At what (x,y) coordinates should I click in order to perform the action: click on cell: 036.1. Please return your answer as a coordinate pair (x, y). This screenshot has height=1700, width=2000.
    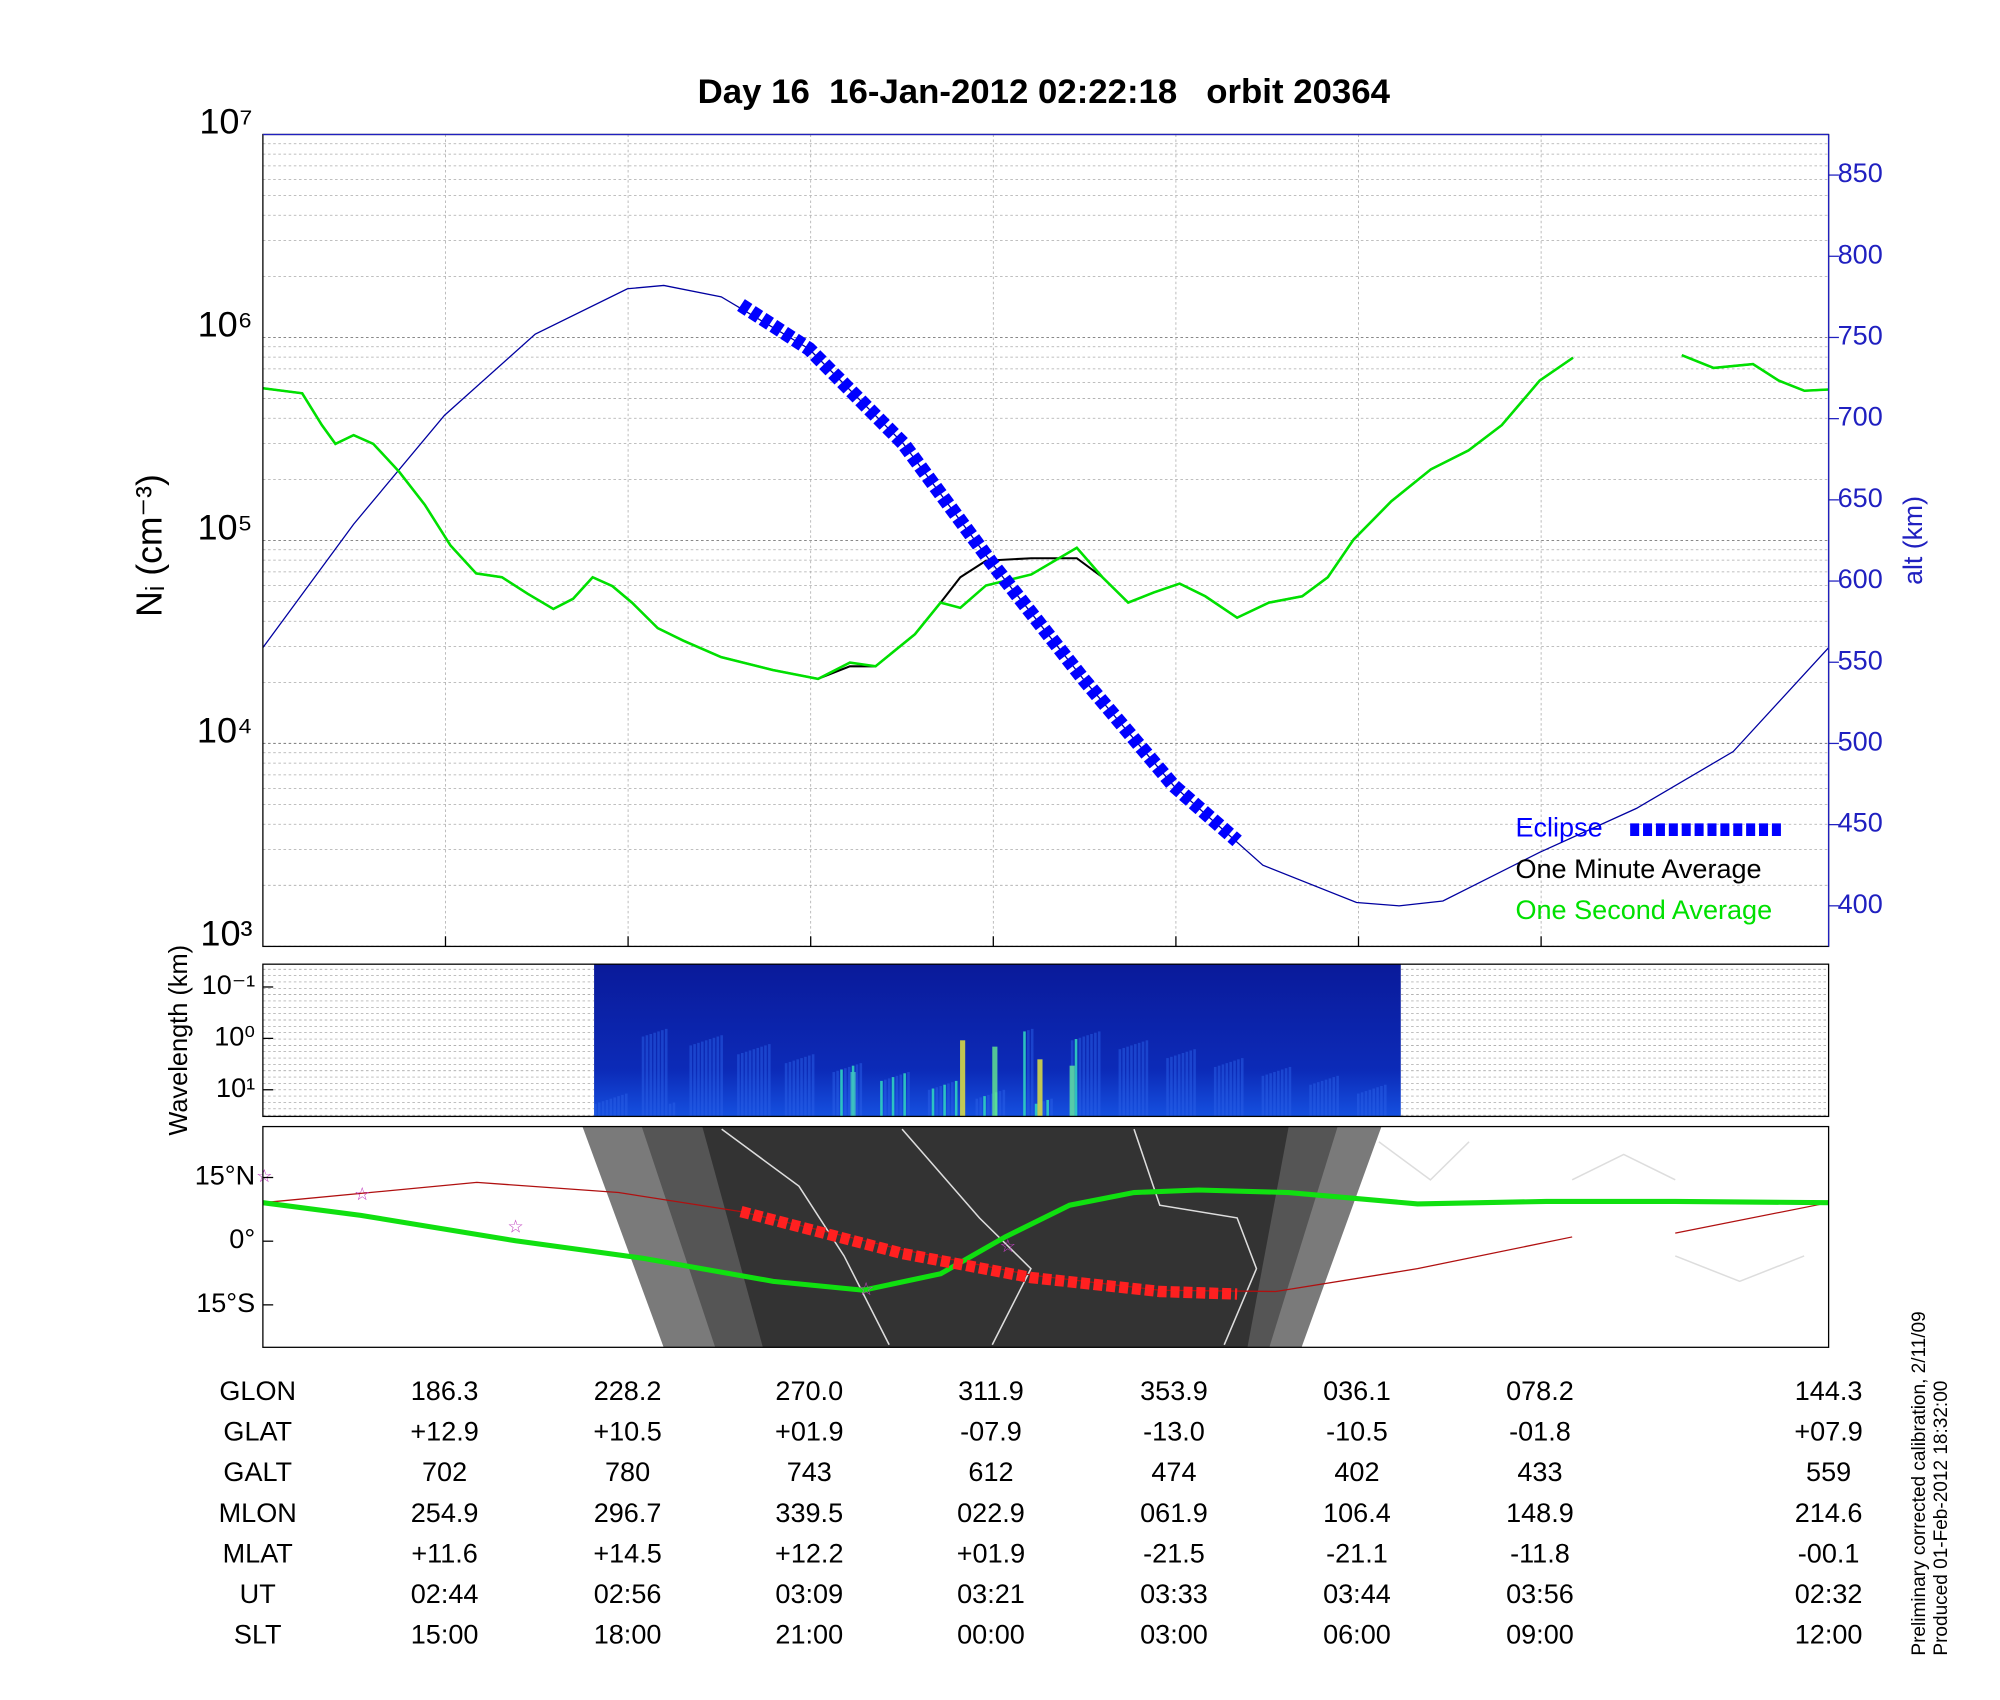
    Looking at the image, I should click on (1357, 1391).